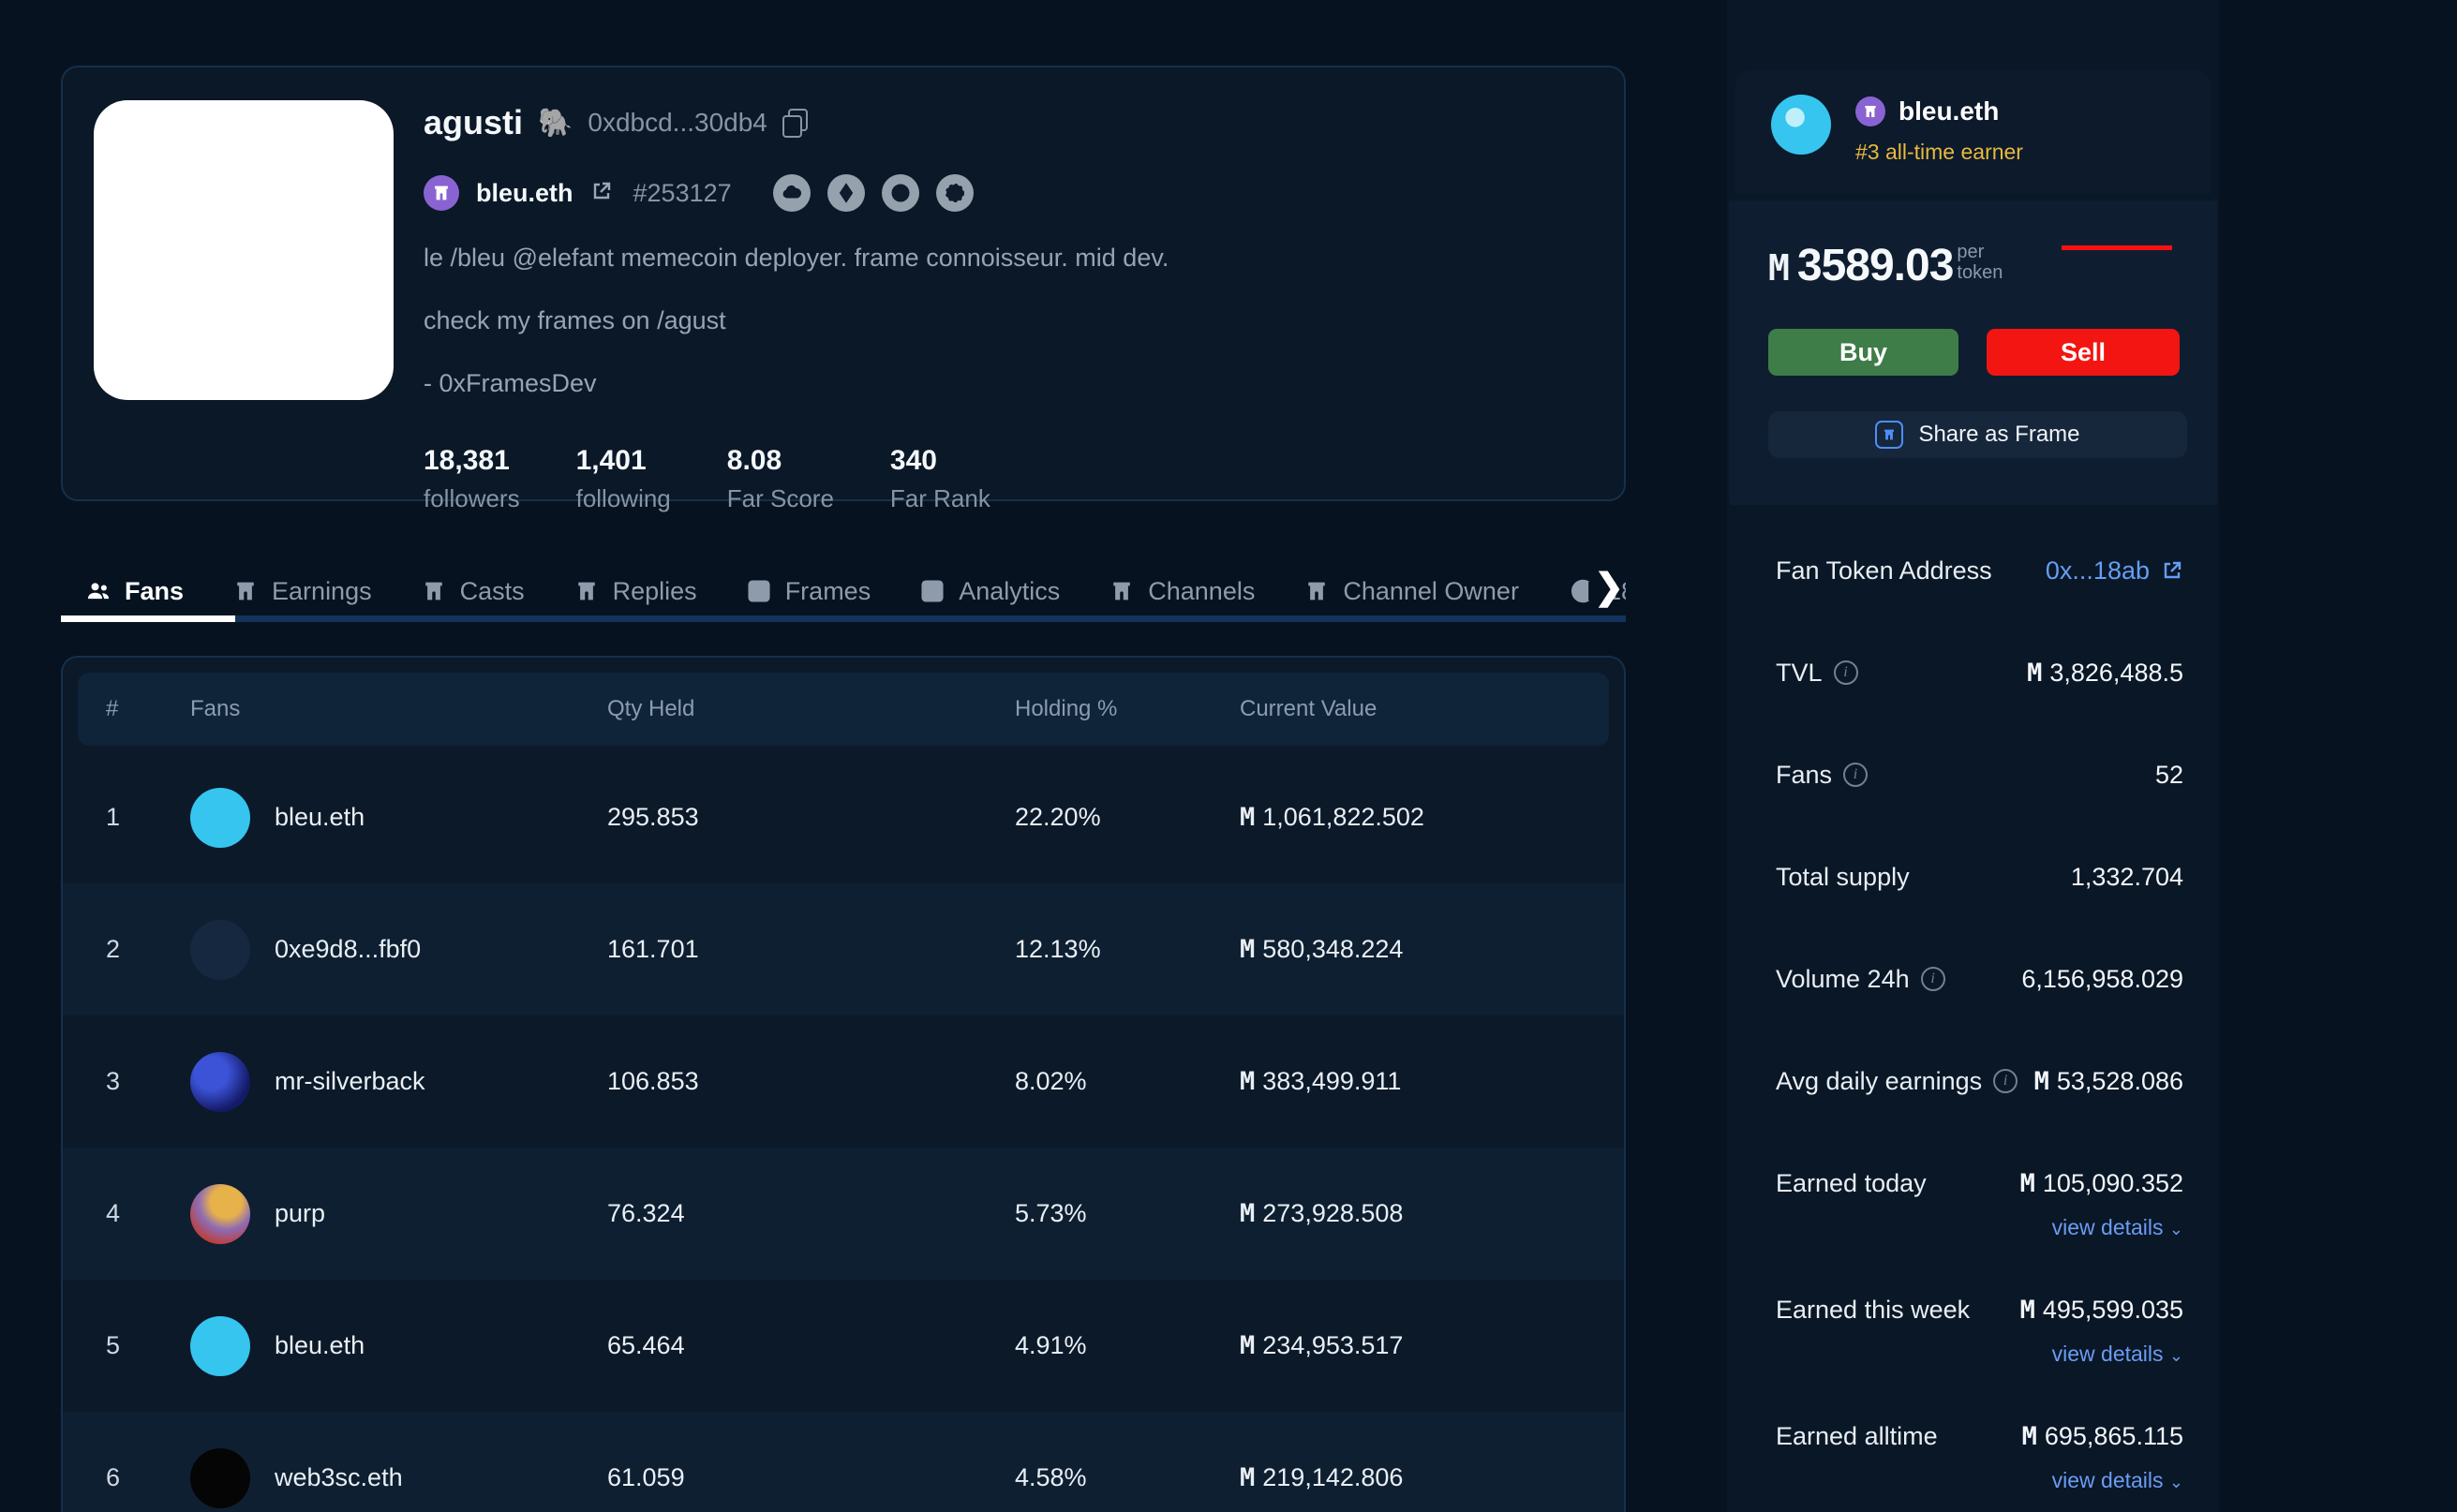  Describe the element at coordinates (646, 1477) in the screenshot. I see `qty-held: 61.059` at that location.